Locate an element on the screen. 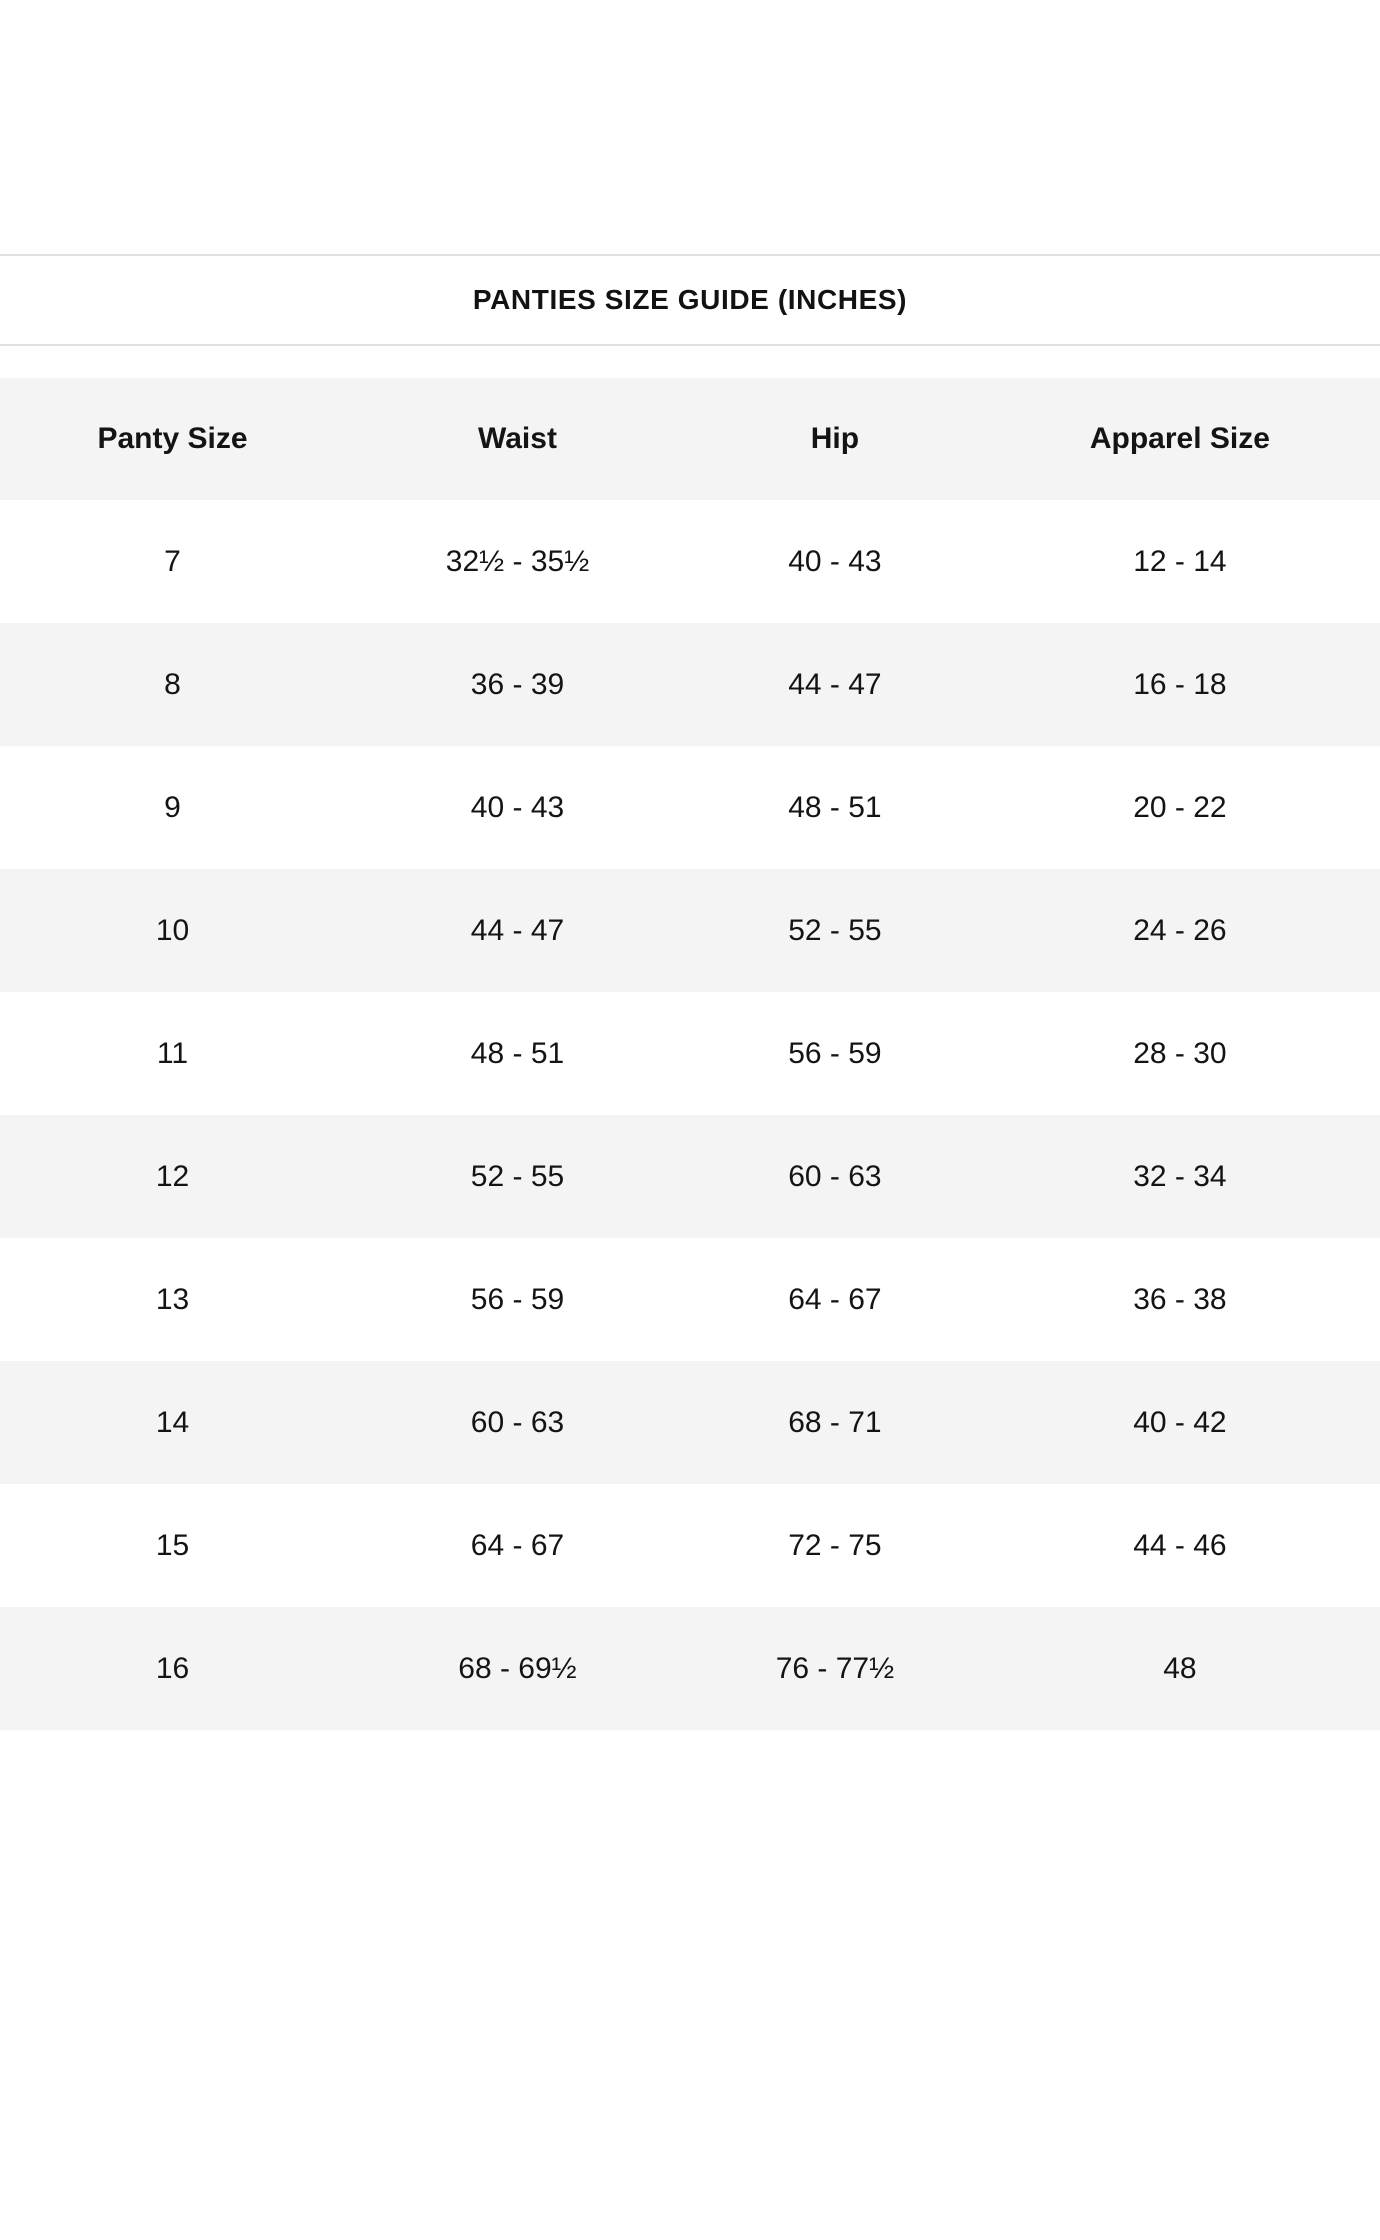 The height and width of the screenshot is (2240, 1380). table-cell: 15 is located at coordinates (172, 1545).